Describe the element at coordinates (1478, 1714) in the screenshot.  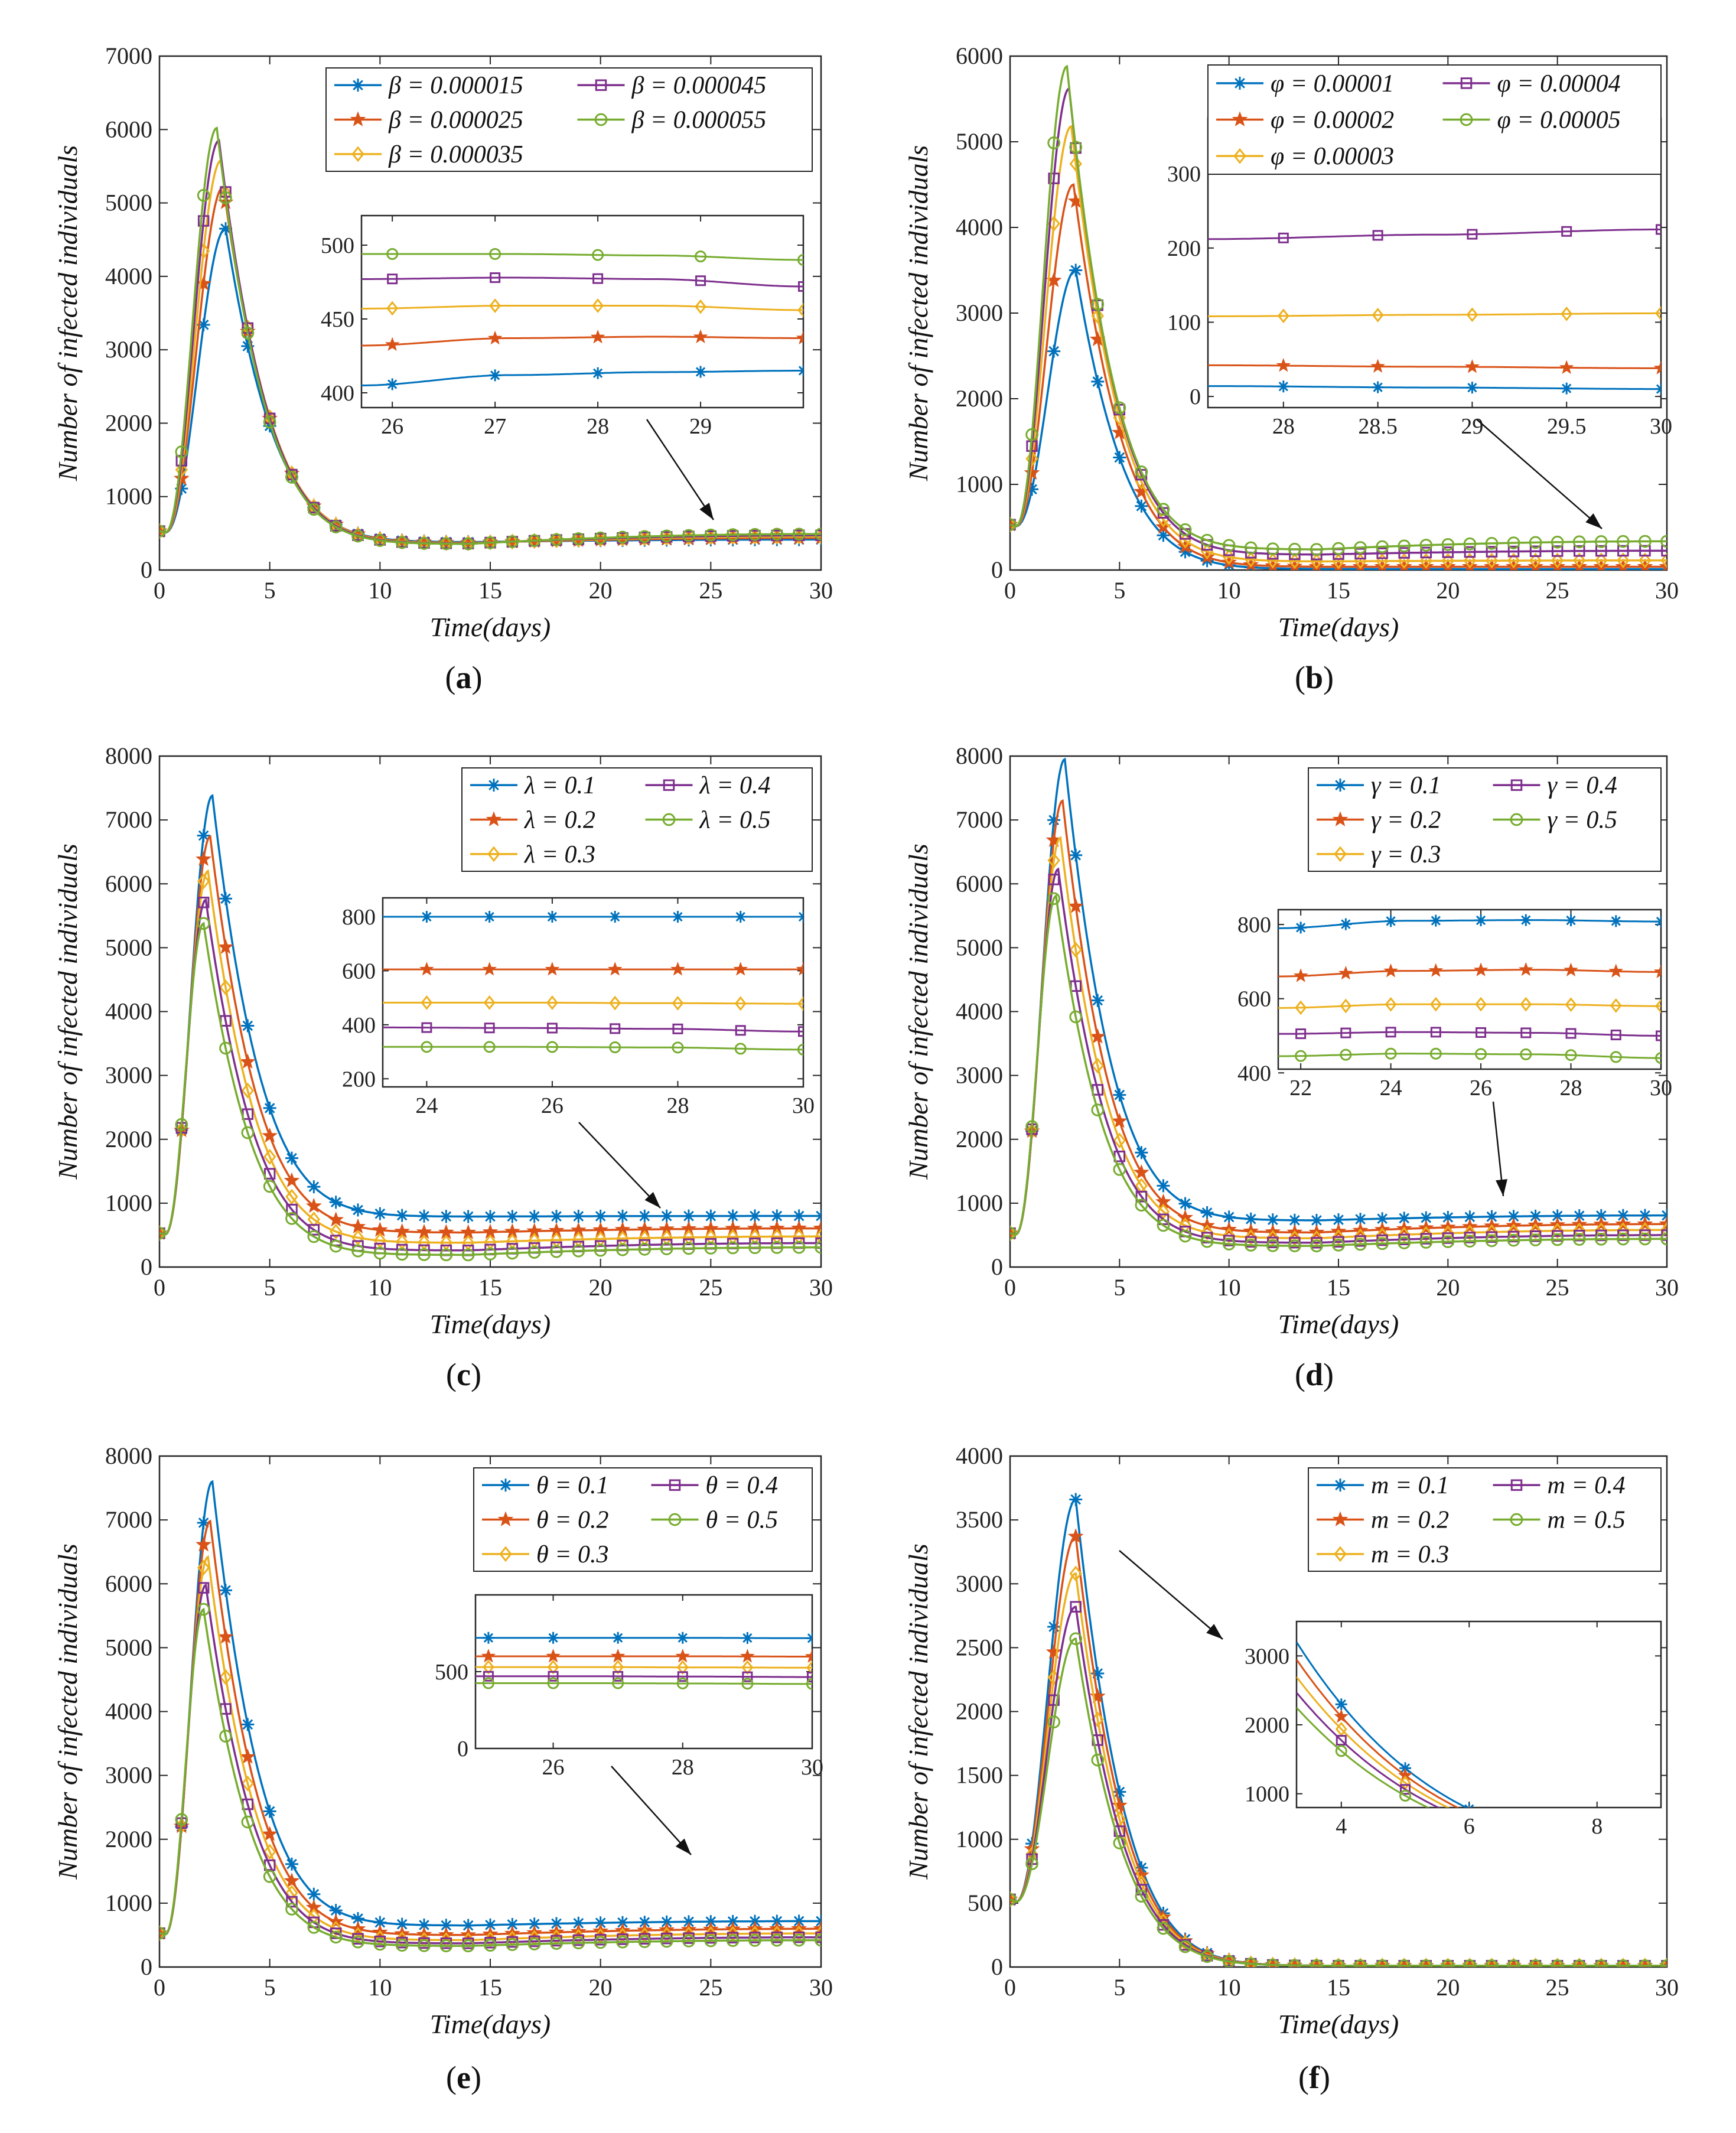
I see `inset-axis-frame` at that location.